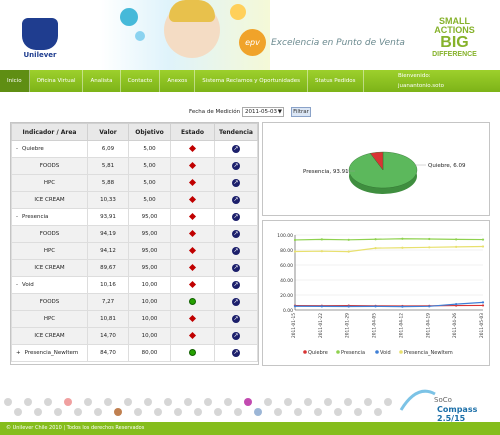 The image size is (500, 435). What do you see at coordinates (102, 81) in the screenshot?
I see `nav-analista: Analista` at bounding box center [102, 81].